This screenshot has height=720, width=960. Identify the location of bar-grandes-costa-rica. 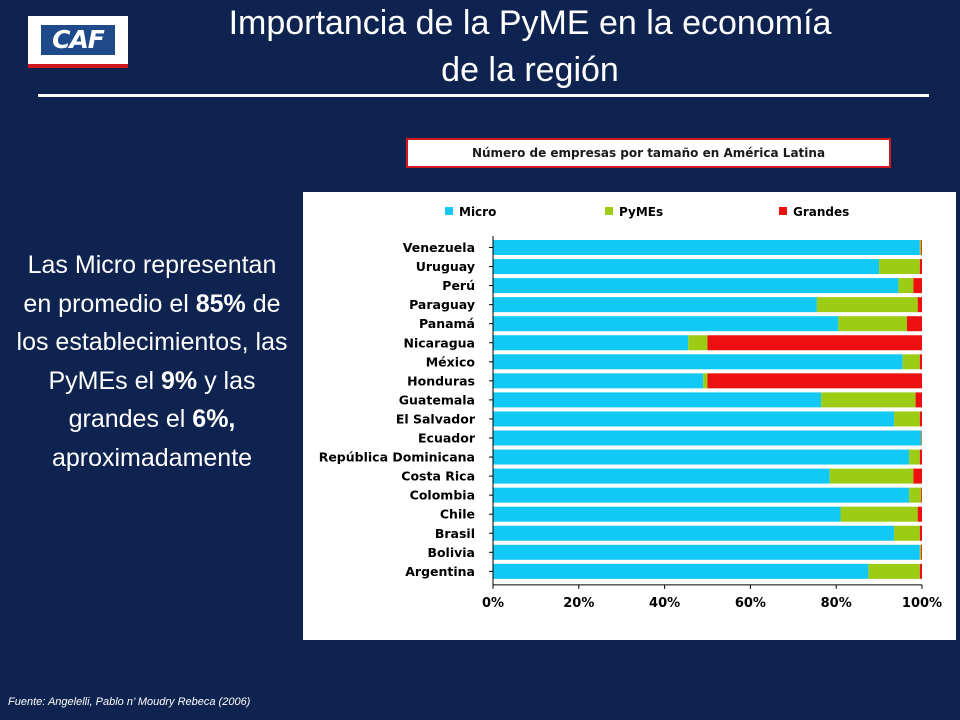
(917, 476).